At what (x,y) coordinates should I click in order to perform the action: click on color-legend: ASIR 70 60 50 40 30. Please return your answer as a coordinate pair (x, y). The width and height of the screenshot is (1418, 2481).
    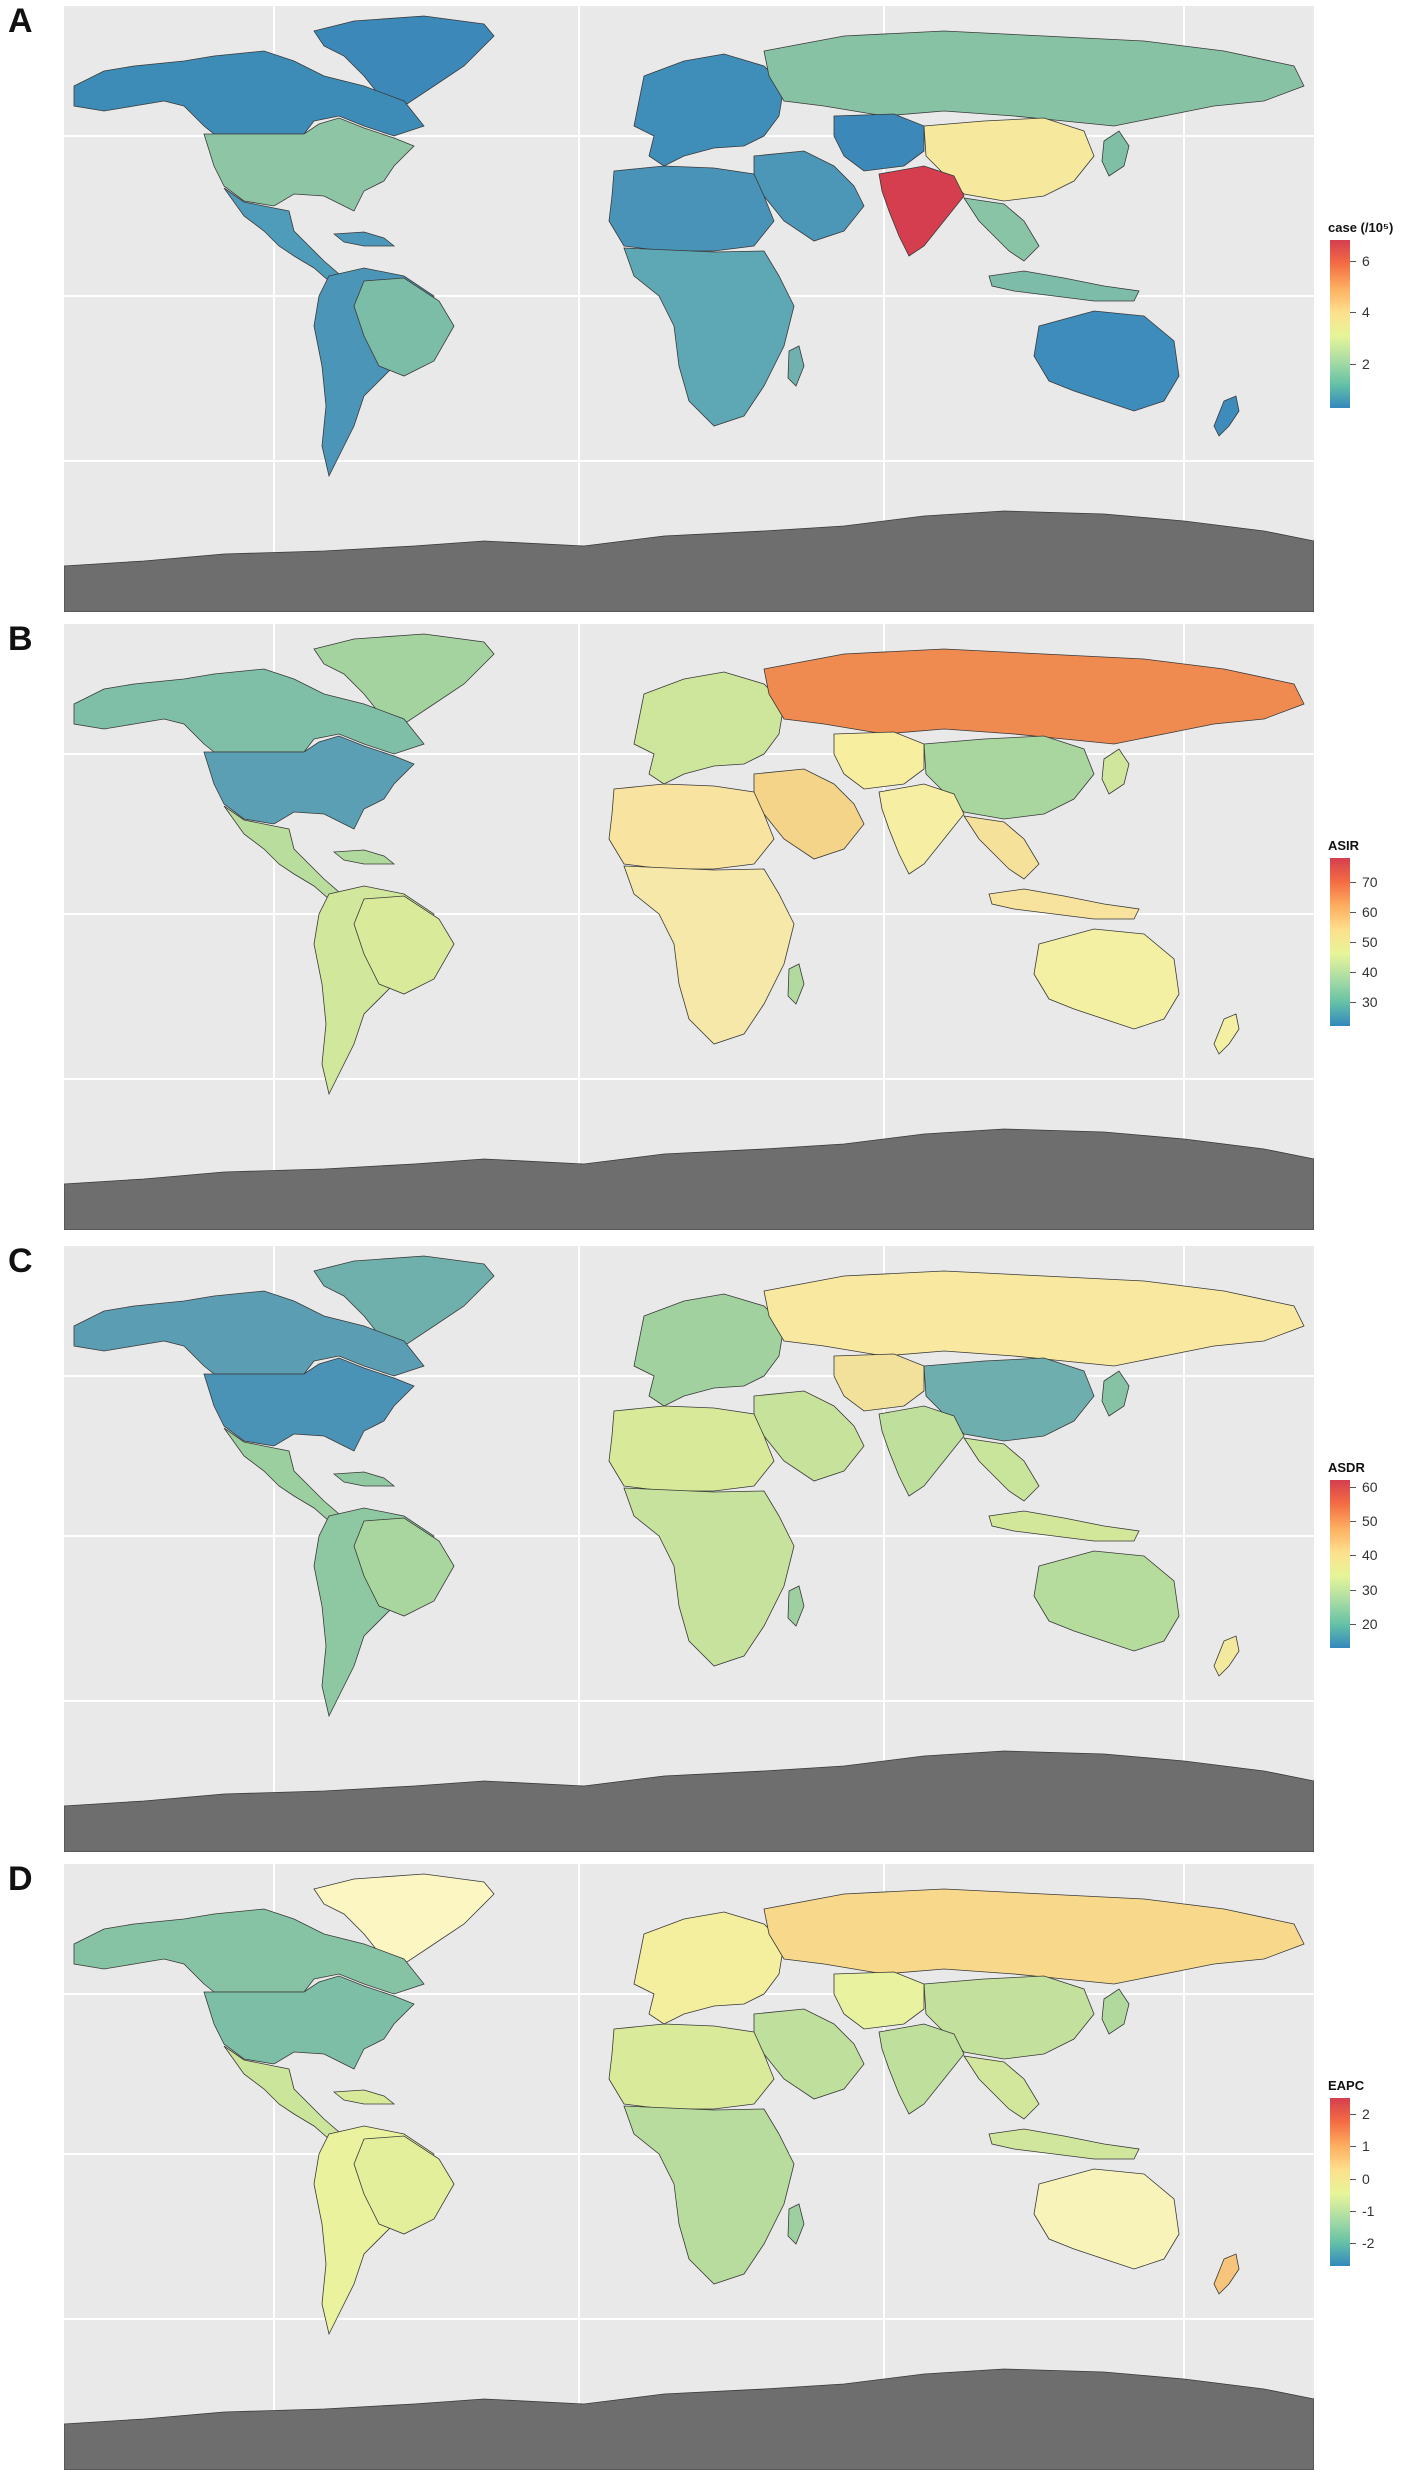
    Looking at the image, I should click on (1373, 938).